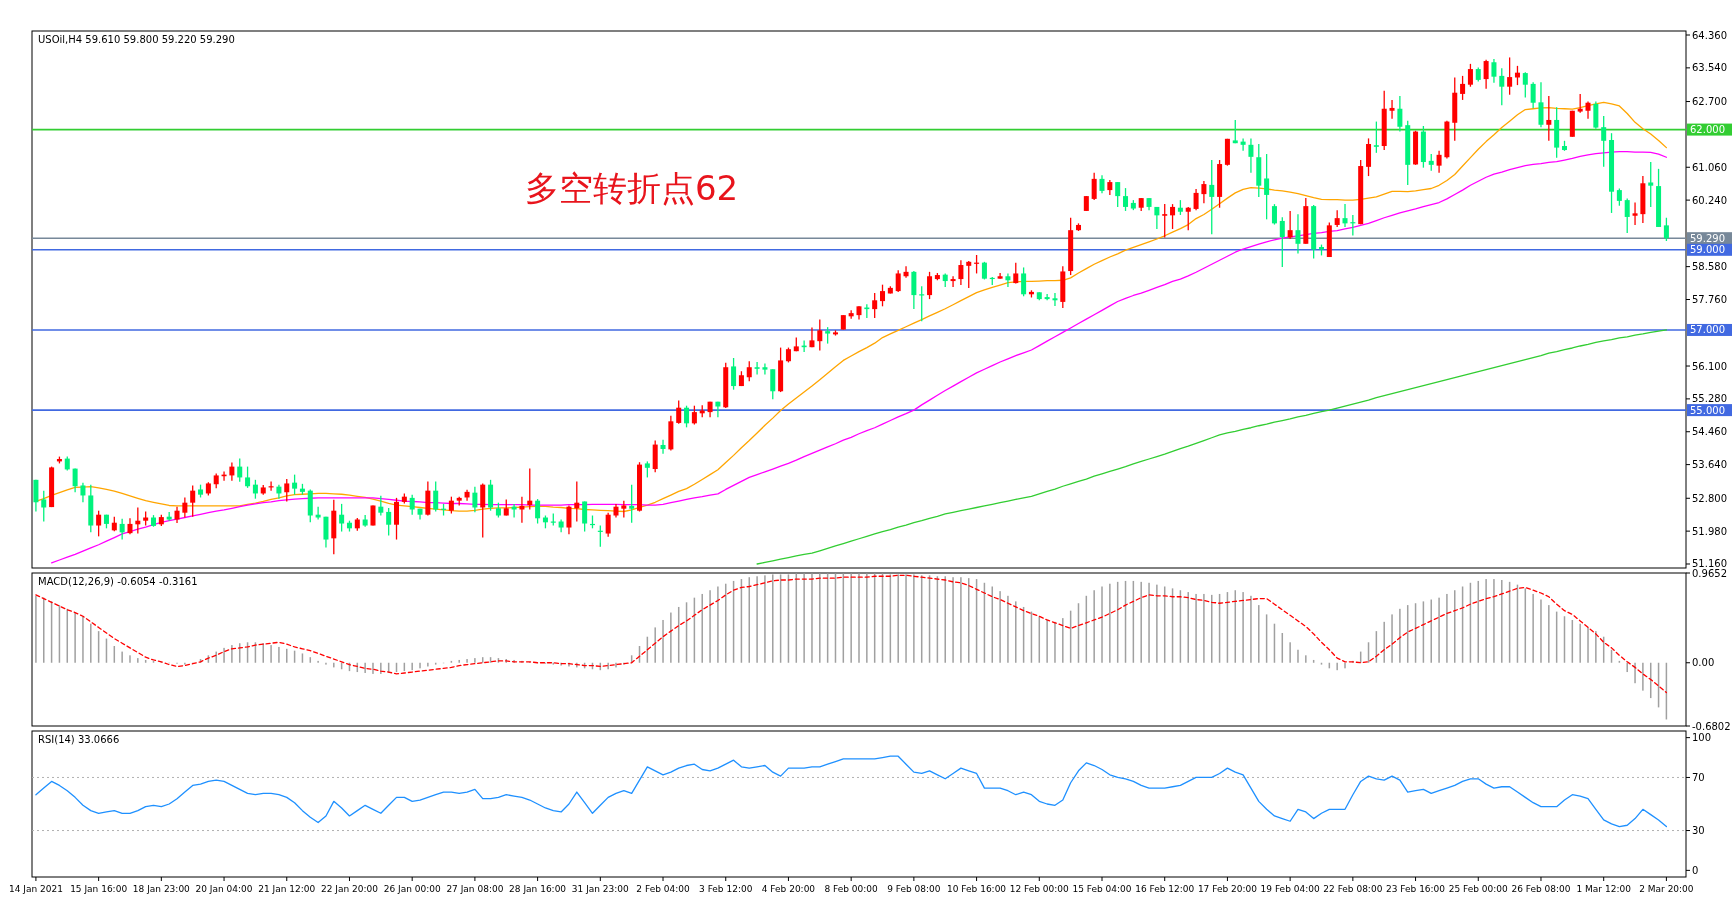 The height and width of the screenshot is (900, 1732). Describe the element at coordinates (1290, 889) in the screenshot. I see `x-tick-label: 19 Feb 04:00` at that location.